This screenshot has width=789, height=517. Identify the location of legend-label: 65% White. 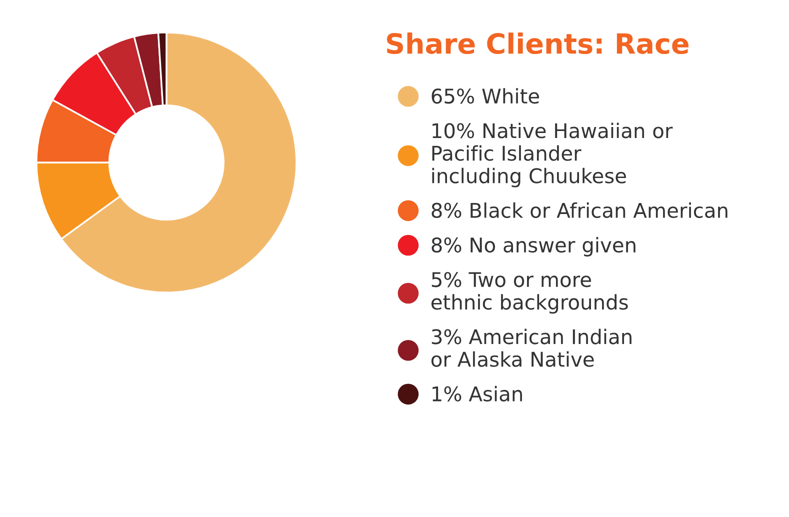
(486, 96).